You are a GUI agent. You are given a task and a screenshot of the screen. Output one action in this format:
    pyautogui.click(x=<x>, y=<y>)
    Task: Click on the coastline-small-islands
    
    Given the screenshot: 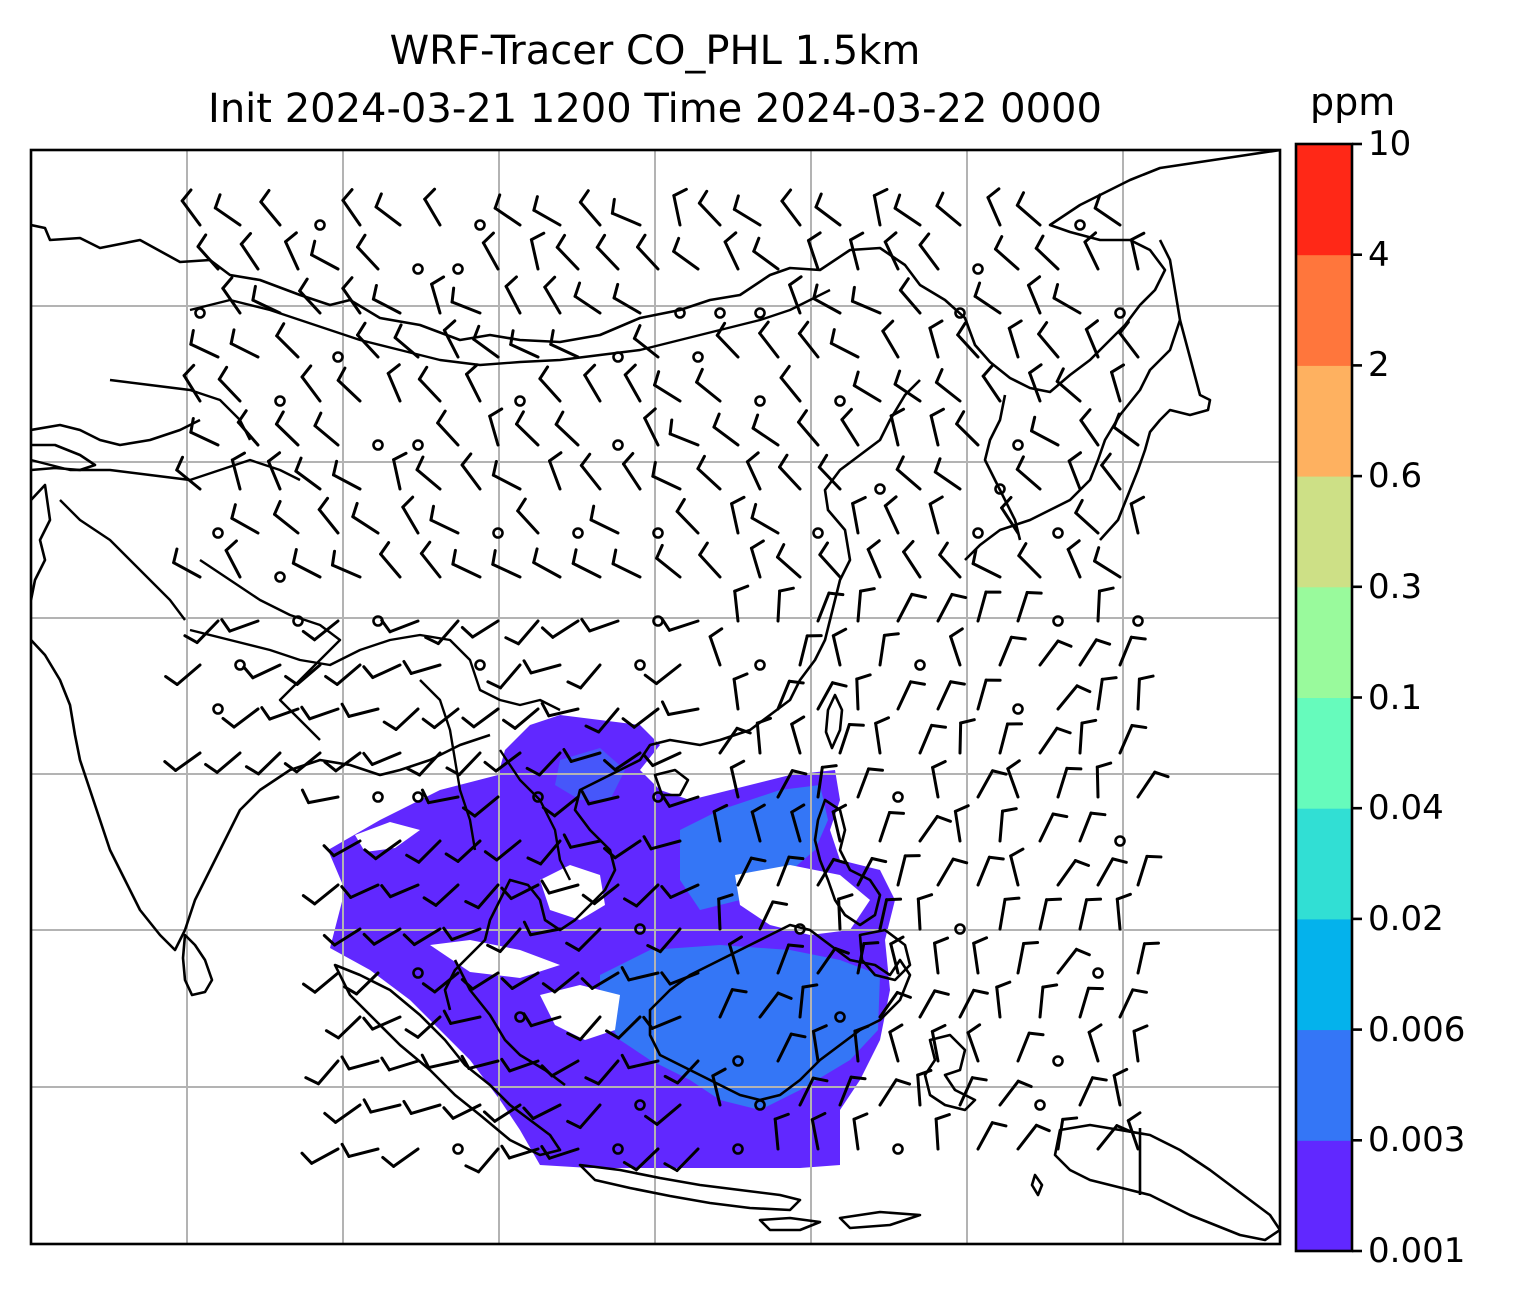 What is the action you would take?
    pyautogui.click(x=901, y=1202)
    